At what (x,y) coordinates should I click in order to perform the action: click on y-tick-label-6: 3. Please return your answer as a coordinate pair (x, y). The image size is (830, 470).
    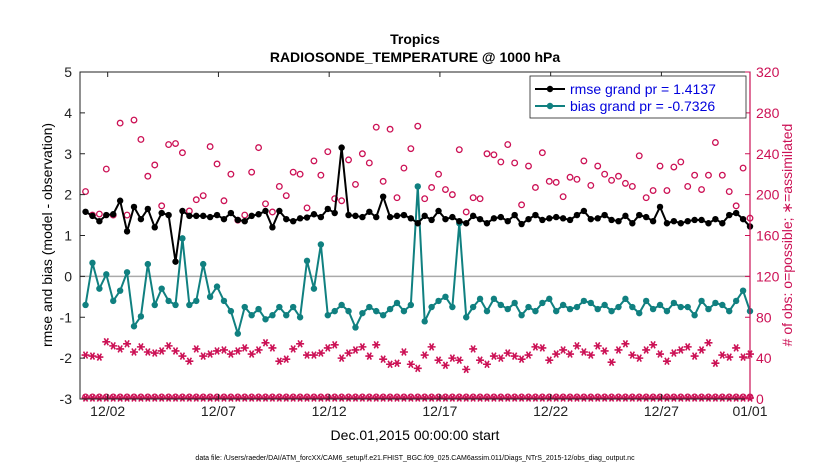
    Looking at the image, I should click on (68, 154).